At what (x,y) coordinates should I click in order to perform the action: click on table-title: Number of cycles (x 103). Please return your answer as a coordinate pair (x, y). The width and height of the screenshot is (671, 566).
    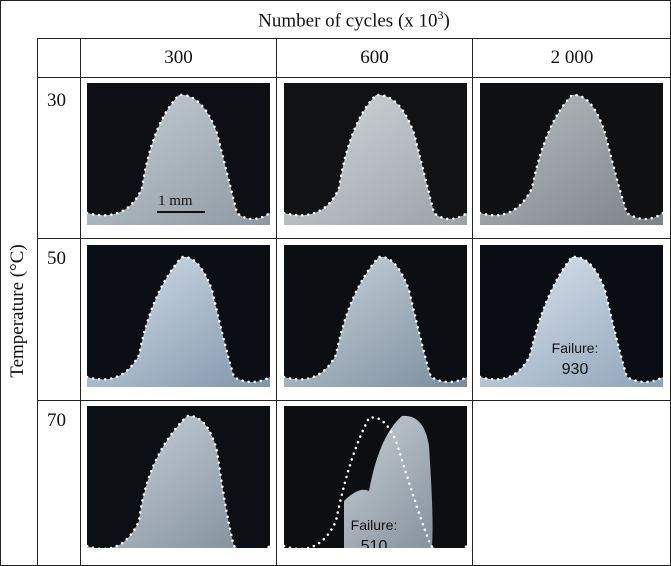
    Looking at the image, I should click on (354, 20).